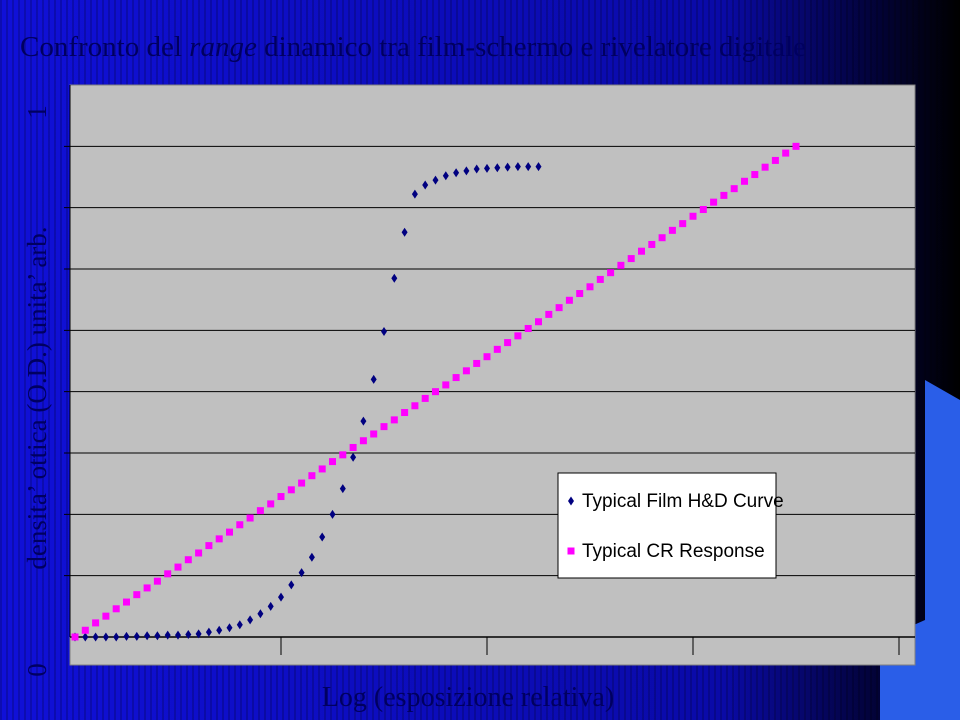 The image size is (960, 720). Describe the element at coordinates (37, 670) in the screenshot. I see `y-label-min: 0` at that location.